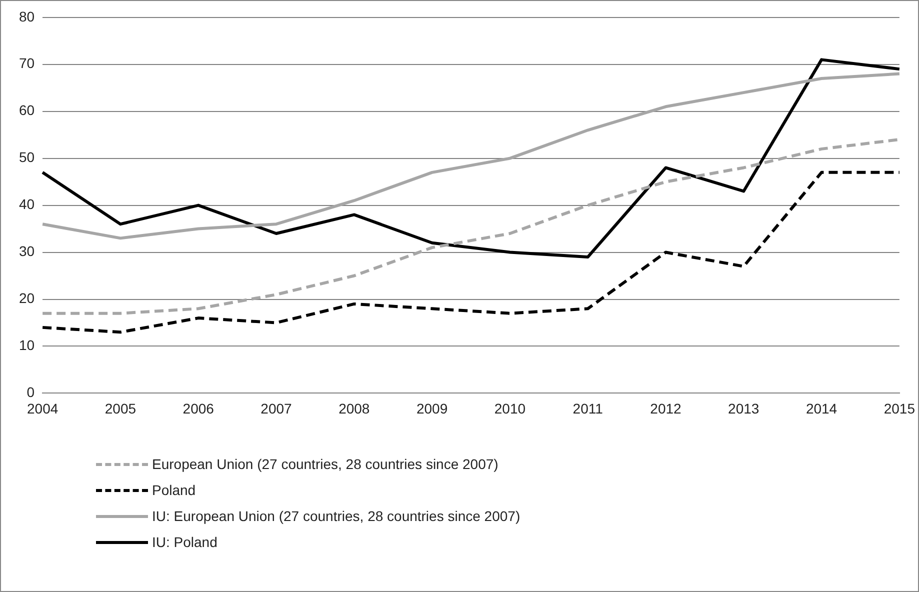 The width and height of the screenshot is (919, 592). Describe the element at coordinates (26, 157) in the screenshot. I see `y-tick-label: 50` at that location.